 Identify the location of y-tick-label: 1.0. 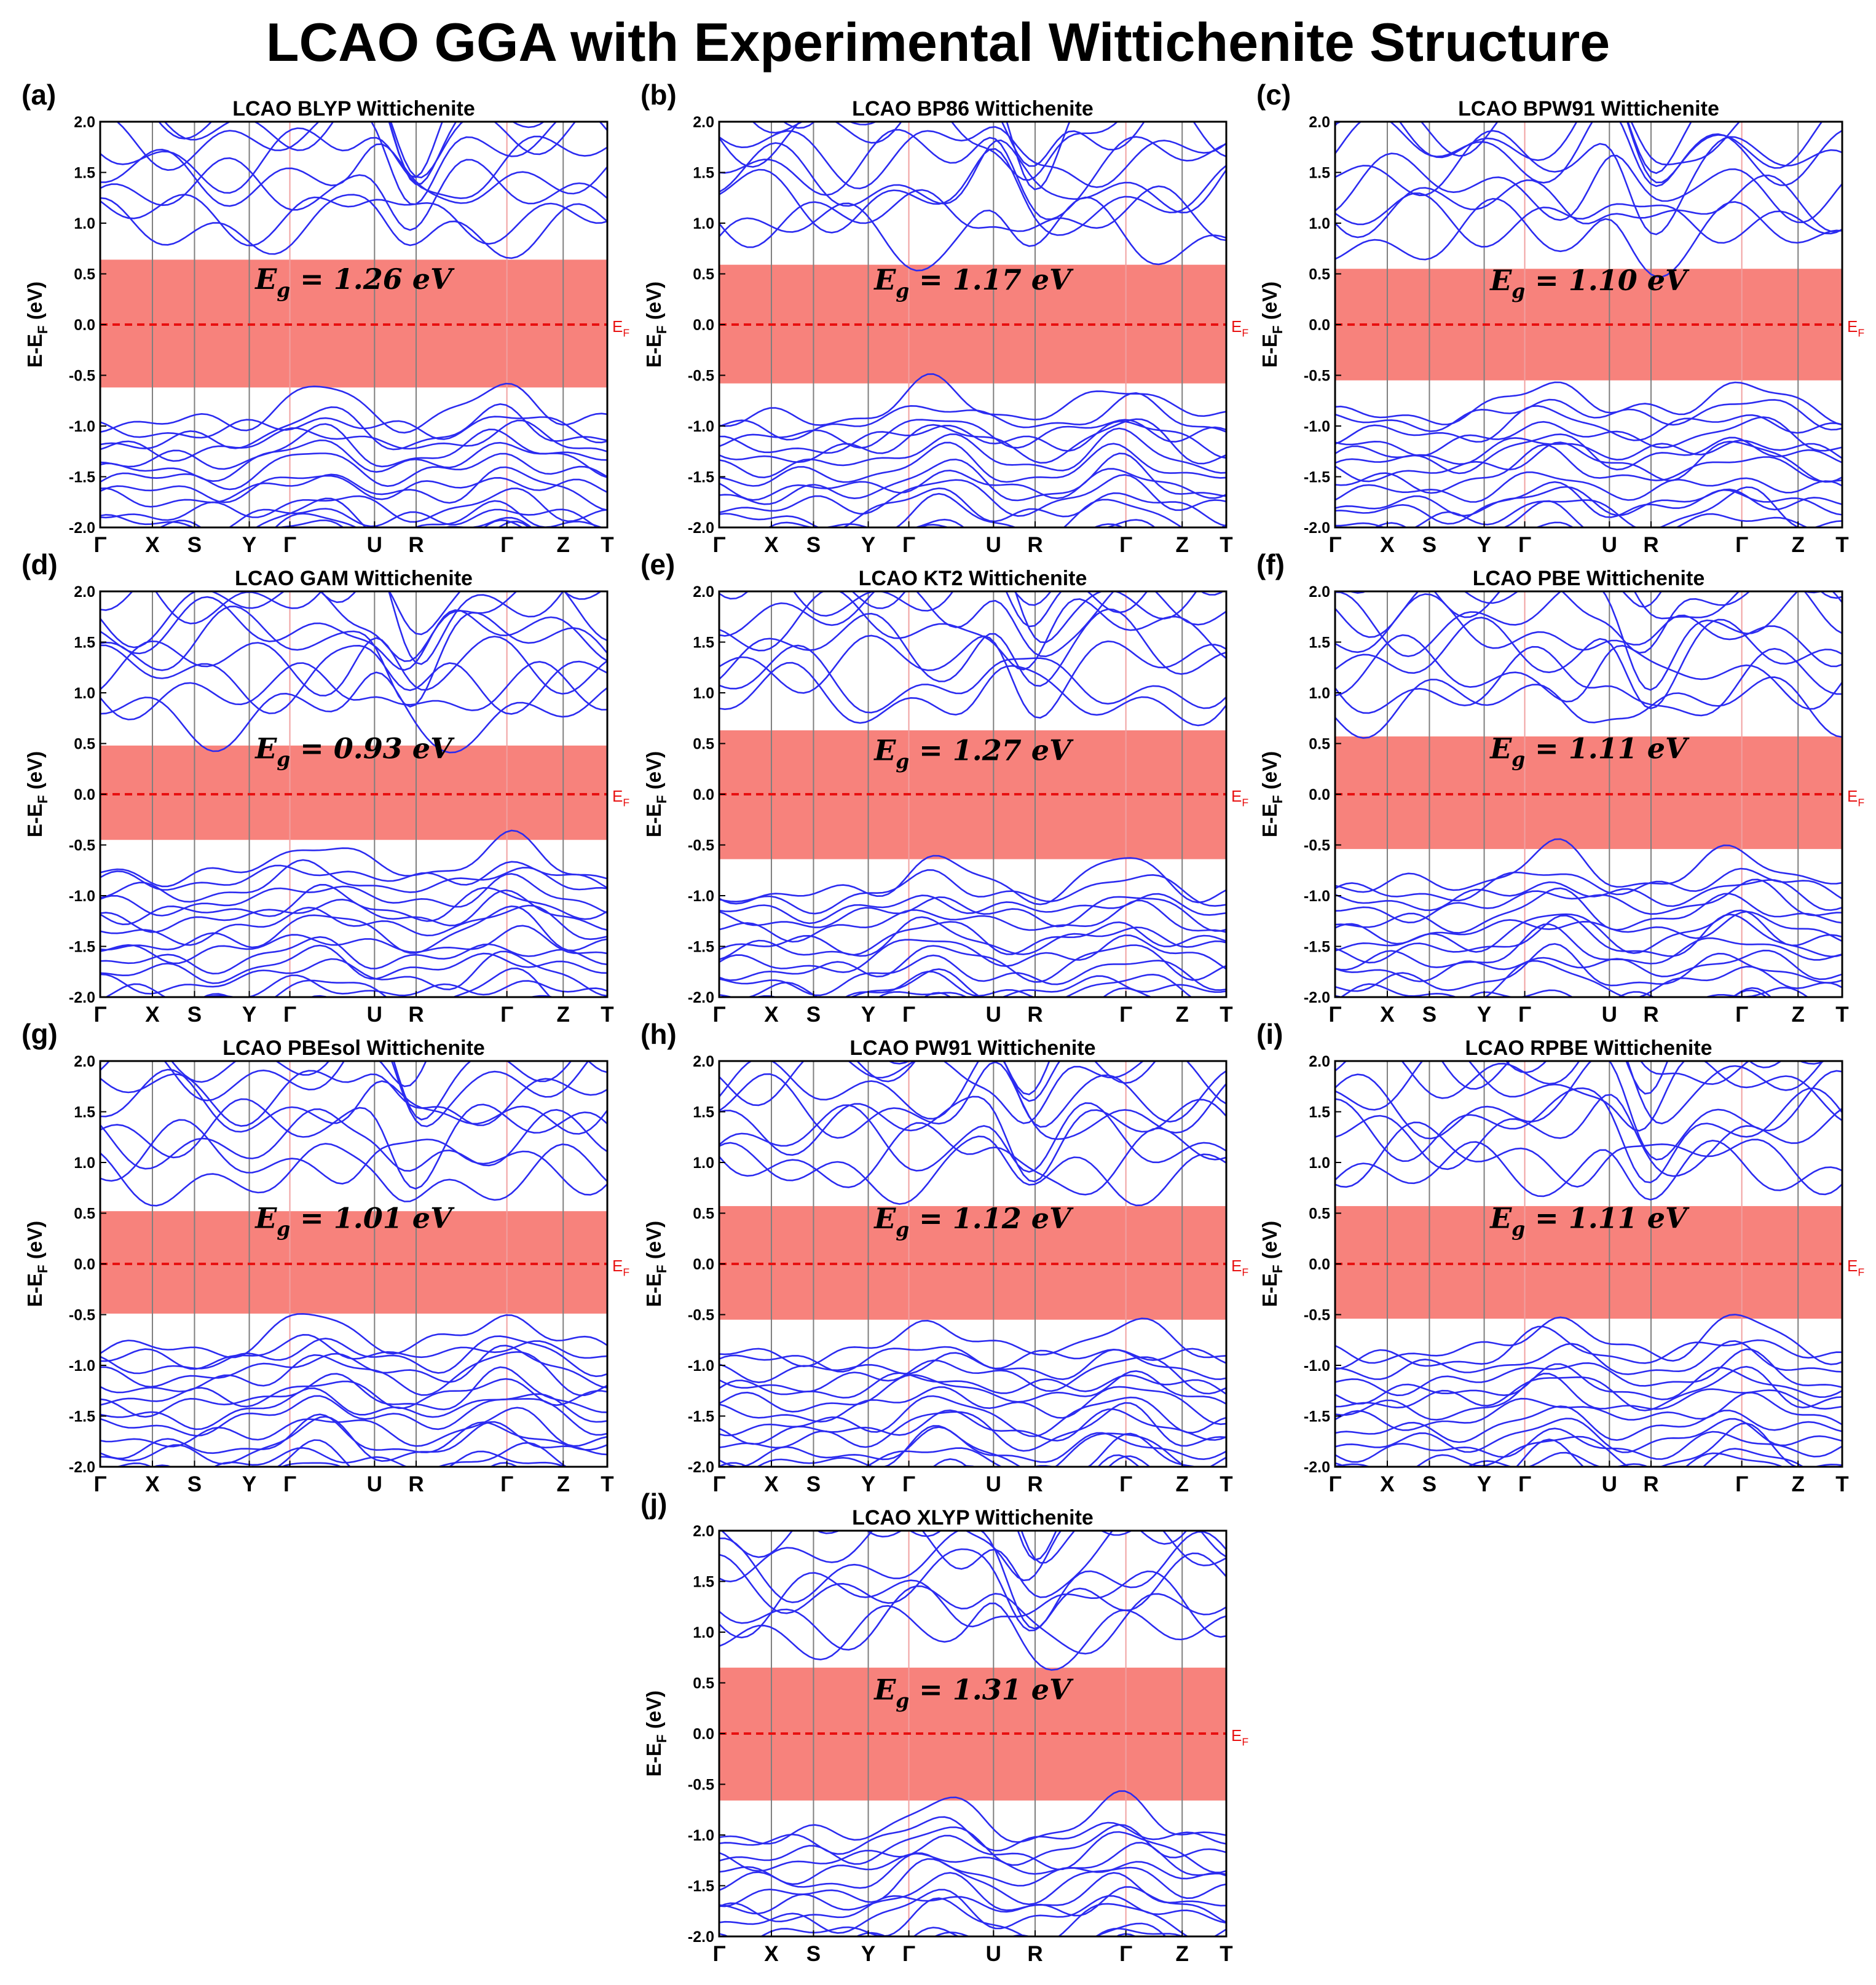
(703, 1632).